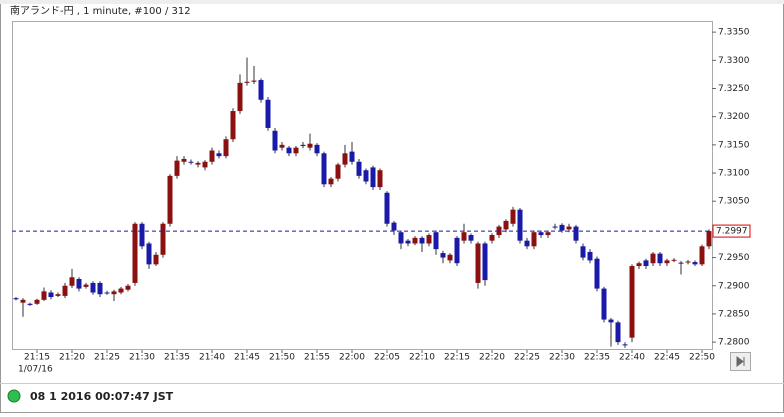 The image size is (784, 417). Describe the element at coordinates (102, 396) in the screenshot. I see `status-time: 08 1 2016 00:07:47 JST` at that location.